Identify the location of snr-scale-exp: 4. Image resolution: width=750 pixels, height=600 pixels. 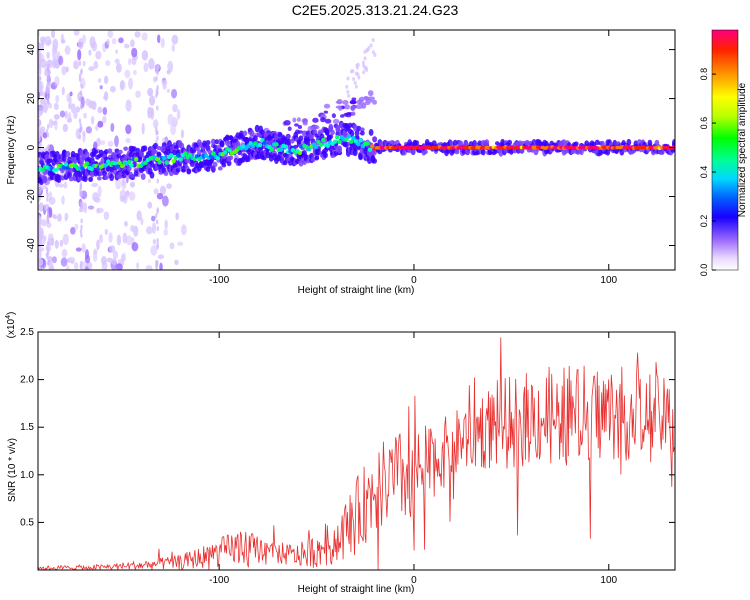
(8, 317).